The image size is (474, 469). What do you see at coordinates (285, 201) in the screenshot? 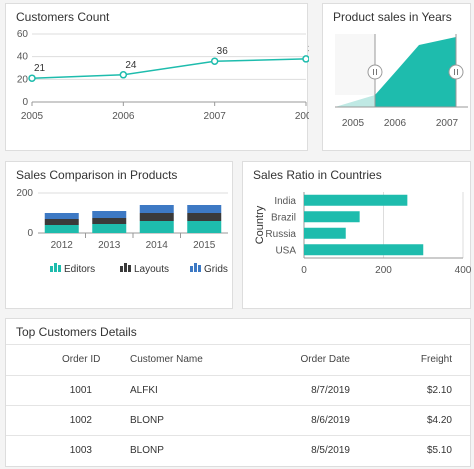
I see `y-tick-label: India` at bounding box center [285, 201].